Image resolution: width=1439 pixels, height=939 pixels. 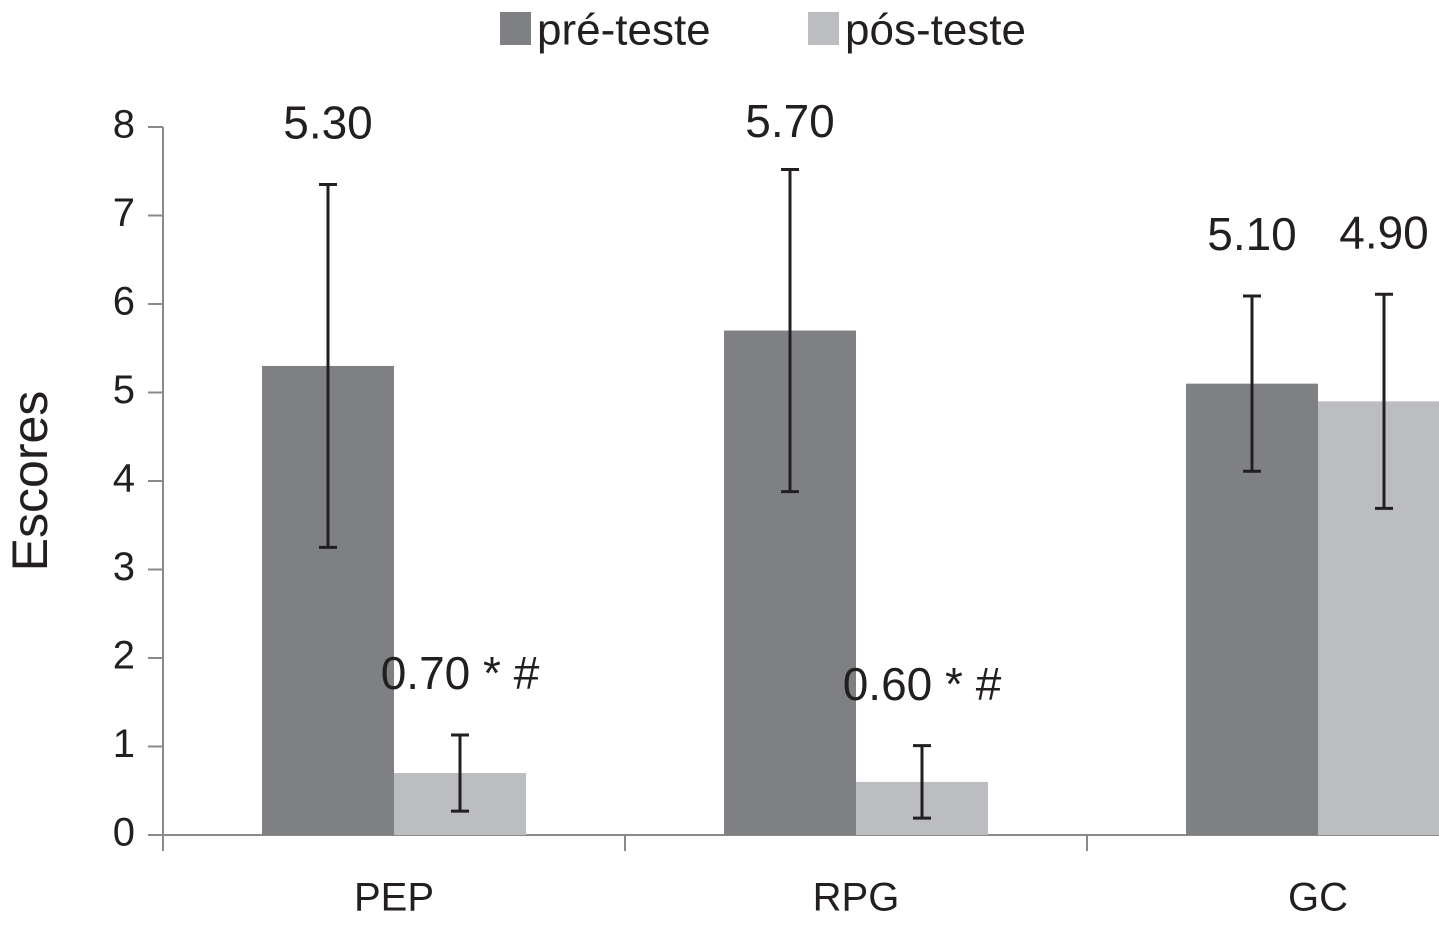 I want to click on y-tick-label: 0, so click(x=124, y=833).